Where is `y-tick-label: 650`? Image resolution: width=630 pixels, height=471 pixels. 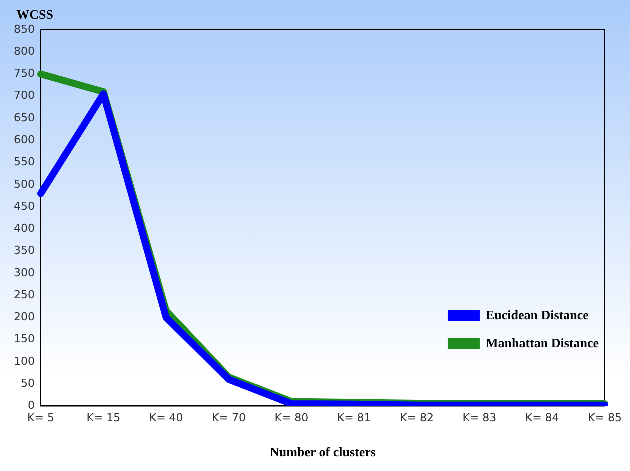 y-tick-label: 650 is located at coordinates (24, 117).